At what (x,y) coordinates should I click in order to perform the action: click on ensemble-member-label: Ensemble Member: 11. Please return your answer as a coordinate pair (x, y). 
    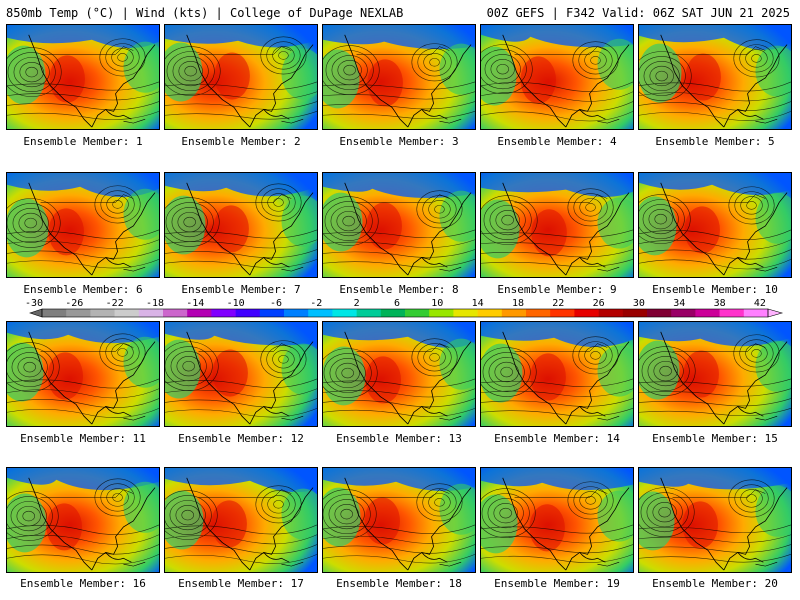
    Looking at the image, I should click on (83, 438).